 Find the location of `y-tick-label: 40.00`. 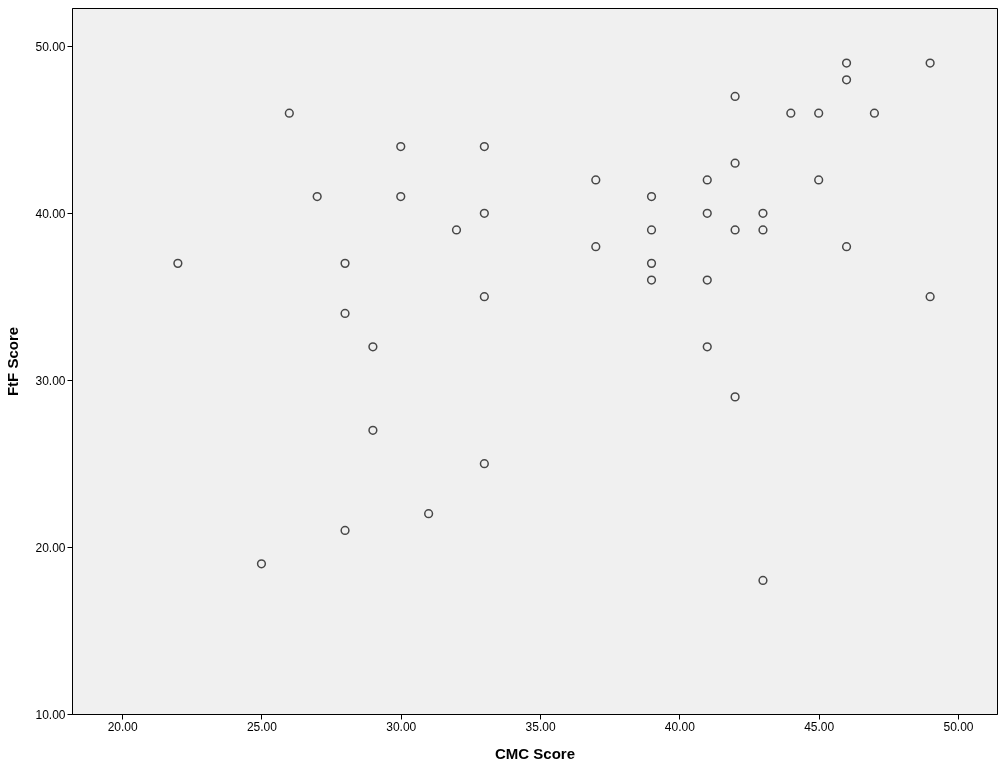

y-tick-label: 40.00 is located at coordinates (50, 213).